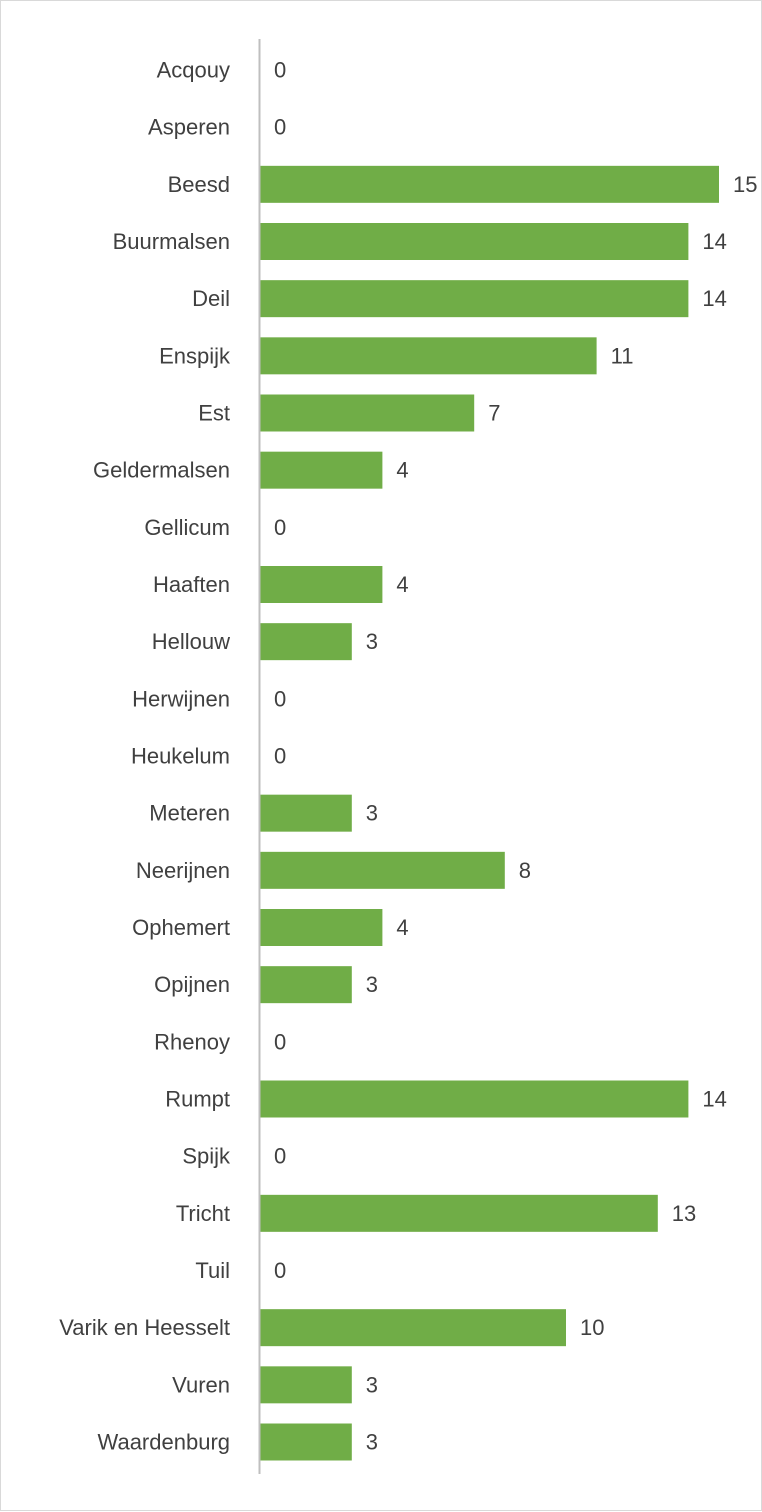 This screenshot has width=762, height=1512. Describe the element at coordinates (191, 641) in the screenshot. I see `category-label-hellouw: Hellouw` at that location.